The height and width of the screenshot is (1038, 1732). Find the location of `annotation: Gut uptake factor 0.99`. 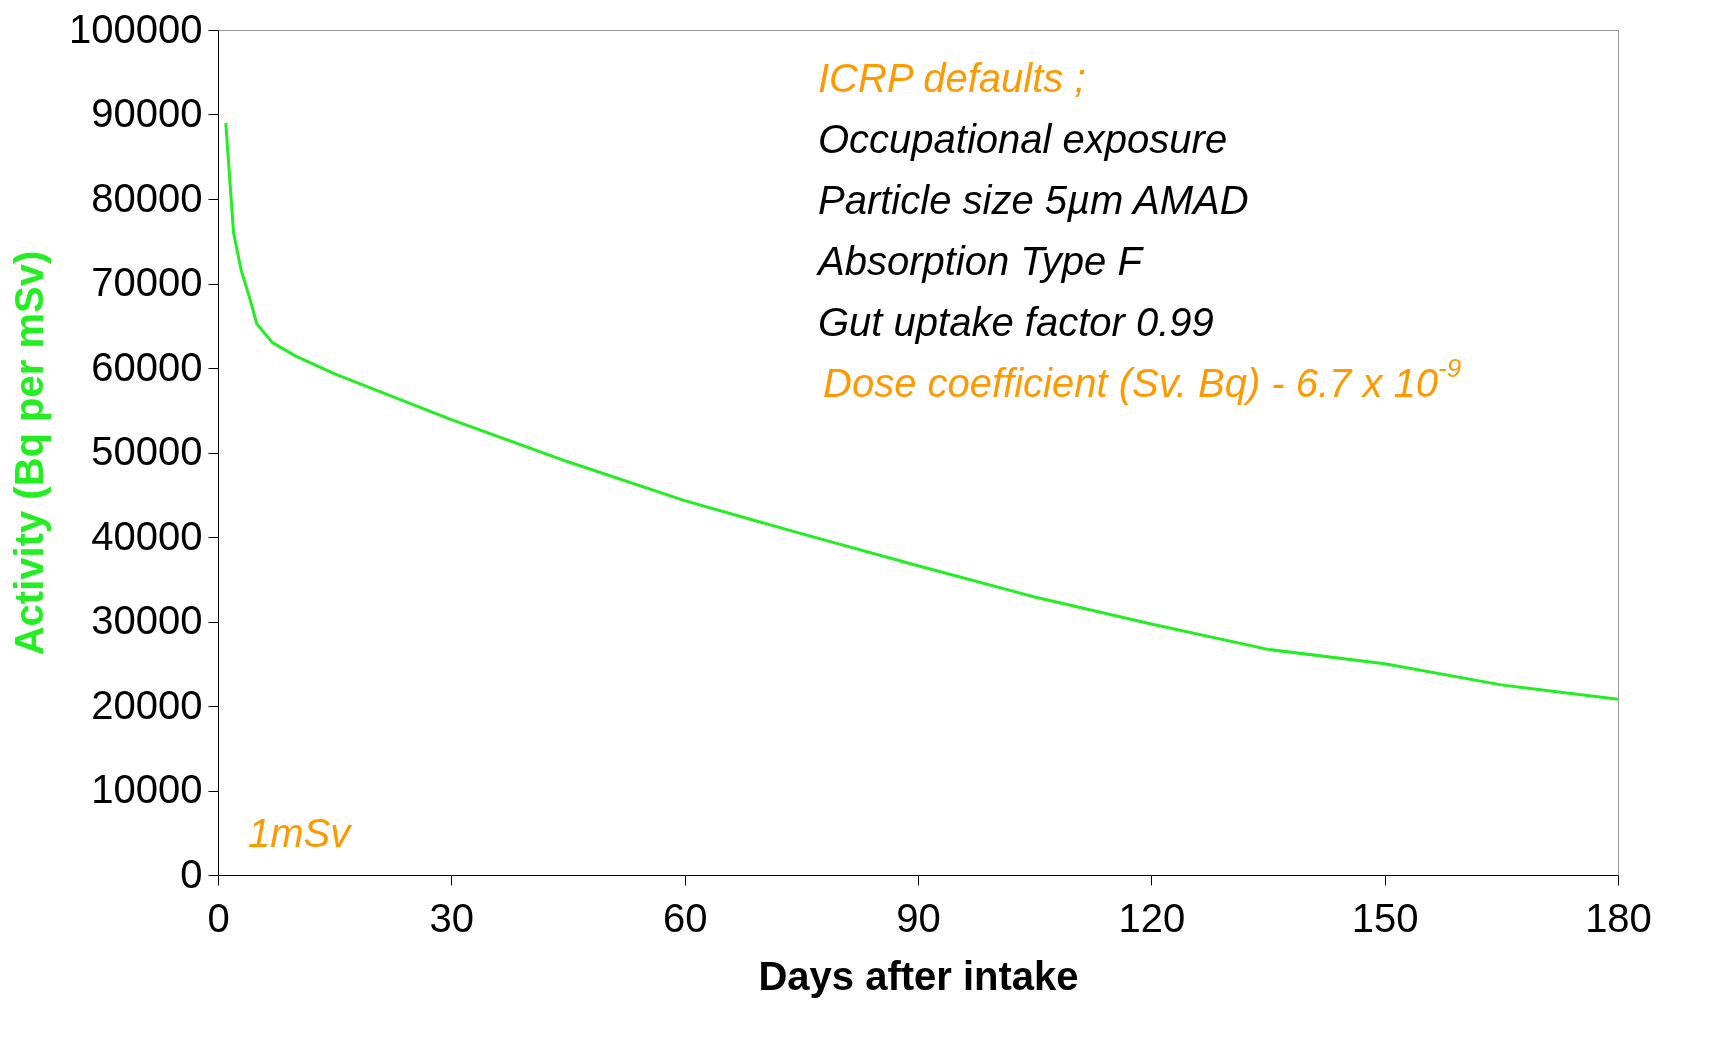

annotation: Gut uptake factor 0.99 is located at coordinates (1016, 322).